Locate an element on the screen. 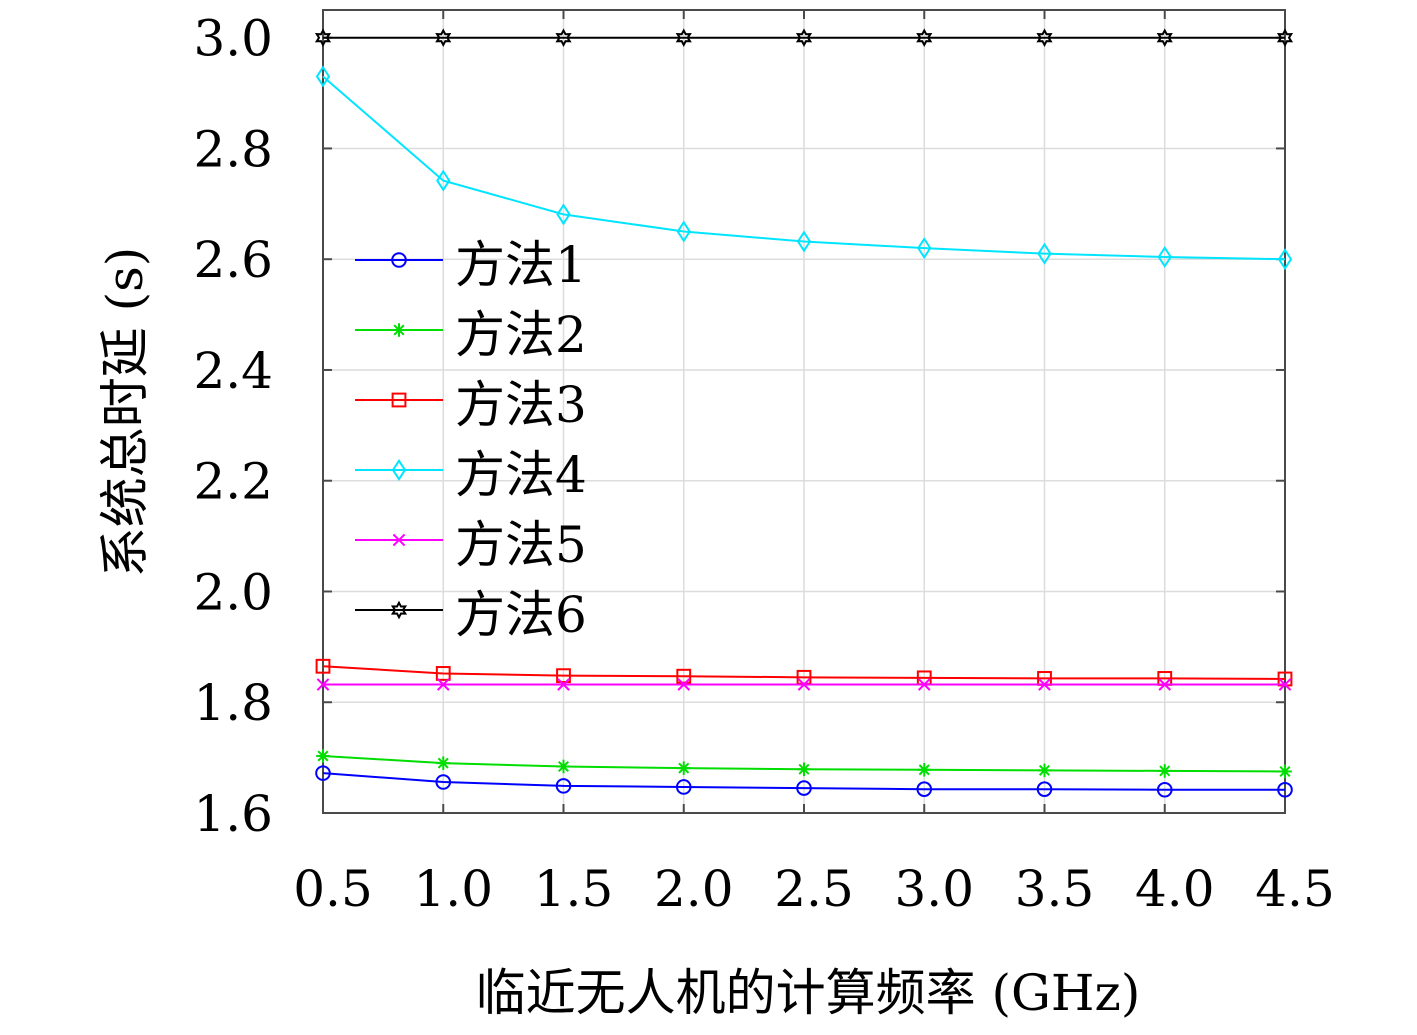 The height and width of the screenshot is (1035, 1417). legend: 方法1 方法2 方法3 方法4 方法5 方法6 is located at coordinates (471, 440).